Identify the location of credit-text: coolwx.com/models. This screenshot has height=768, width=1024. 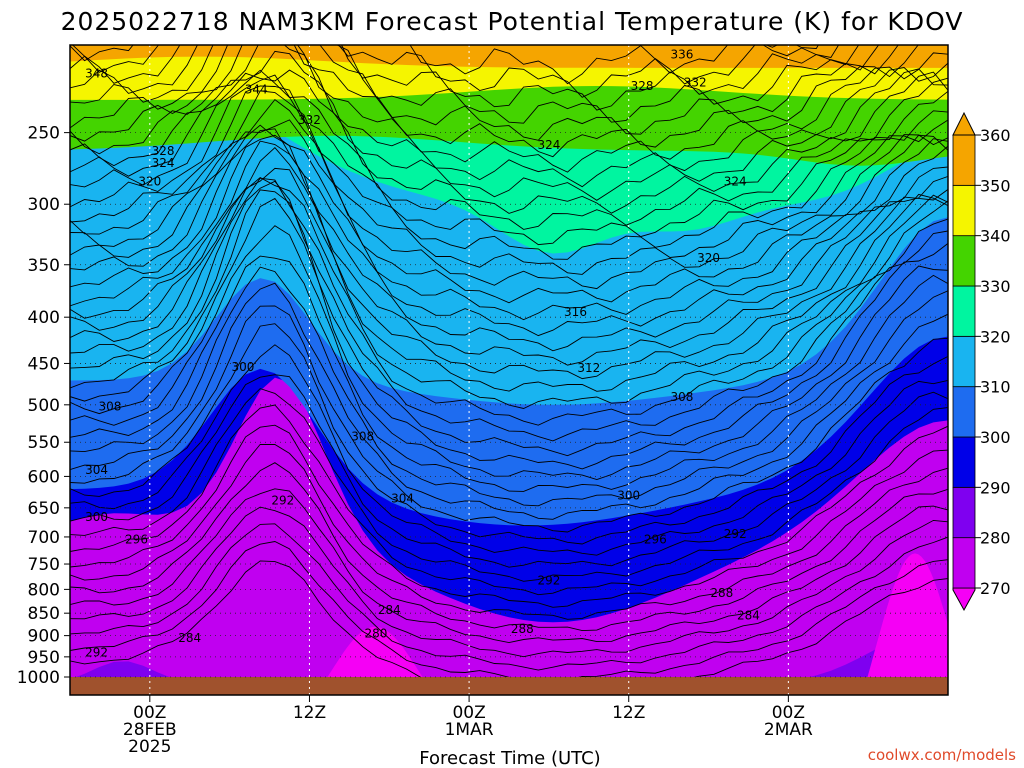
(942, 755).